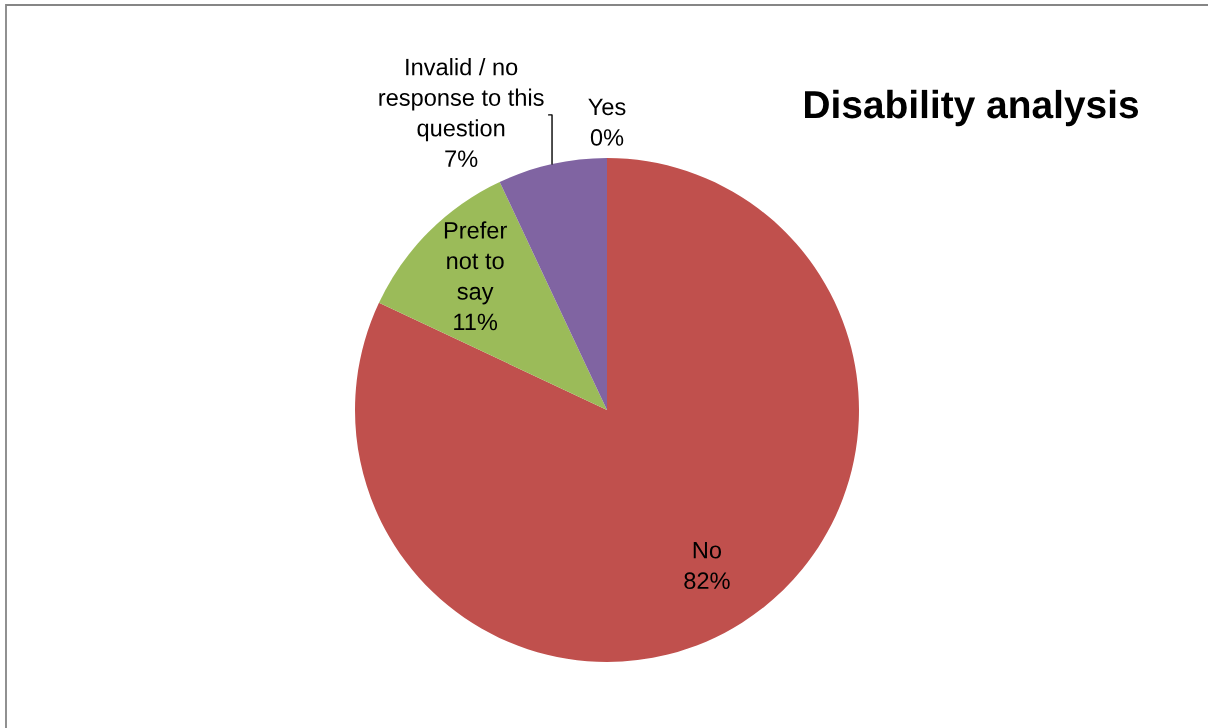 Image resolution: width=1208 pixels, height=728 pixels. Describe the element at coordinates (972, 108) in the screenshot. I see `text: Disability analysis` at that location.